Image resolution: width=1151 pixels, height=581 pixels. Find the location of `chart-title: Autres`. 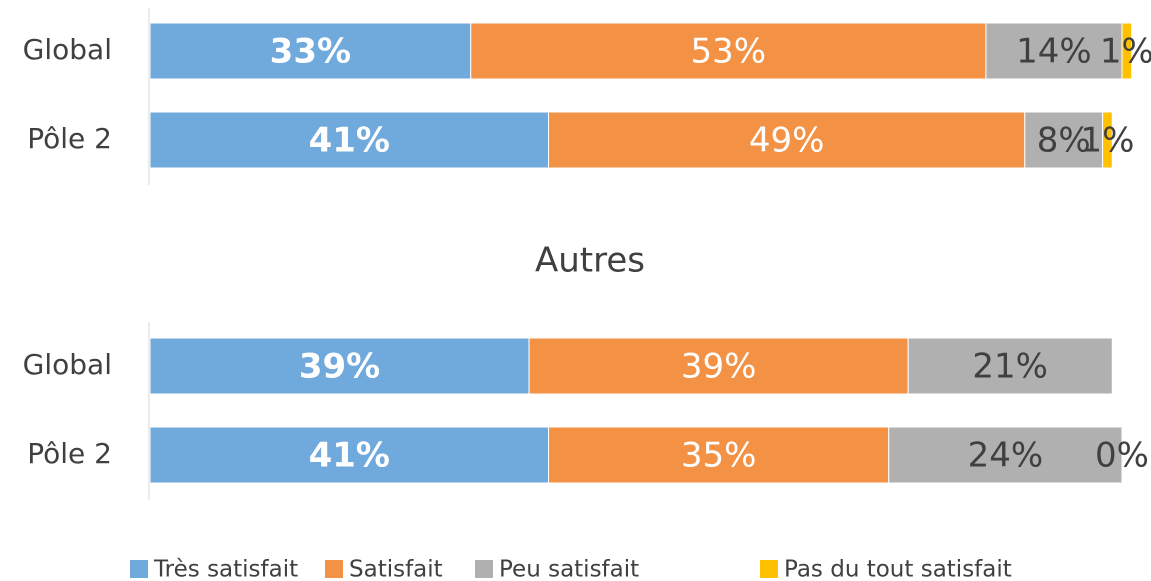

chart-title: Autres is located at coordinates (590, 261).